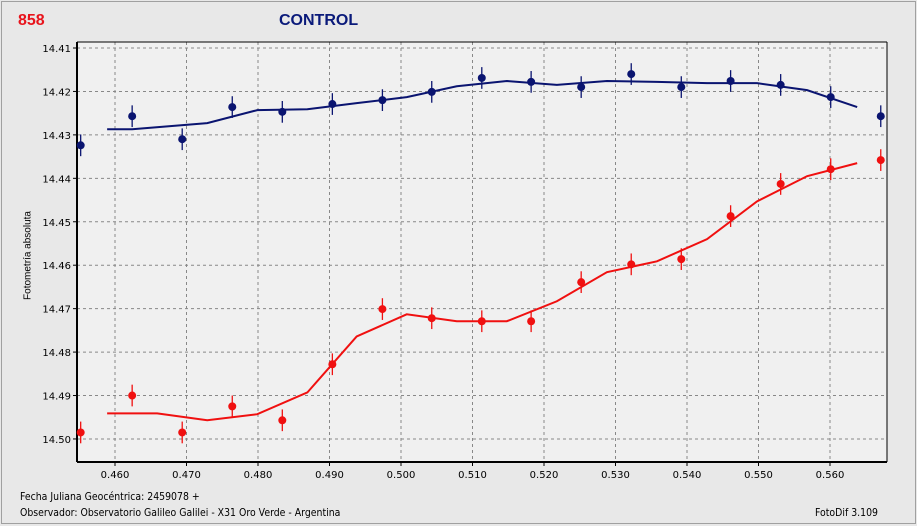 The image size is (917, 526). Describe the element at coordinates (56, 223) in the screenshot. I see `y-tick-label: 14.45` at that location.